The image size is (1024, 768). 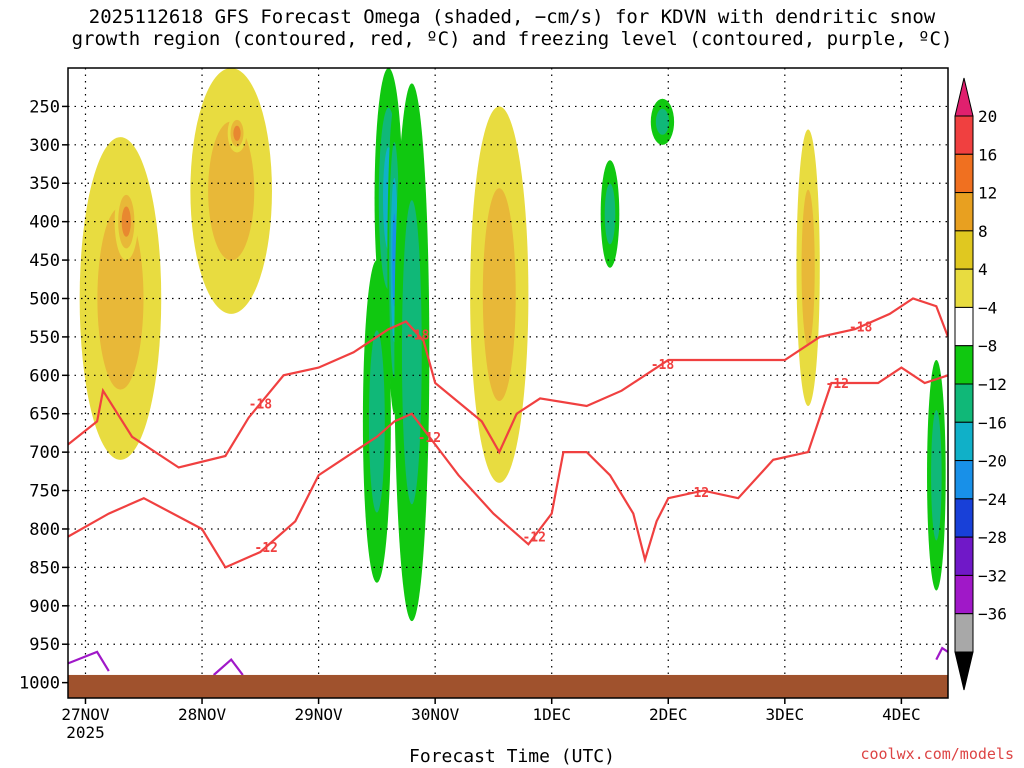 I want to click on x-tick-year: 2025, so click(x=85, y=732).